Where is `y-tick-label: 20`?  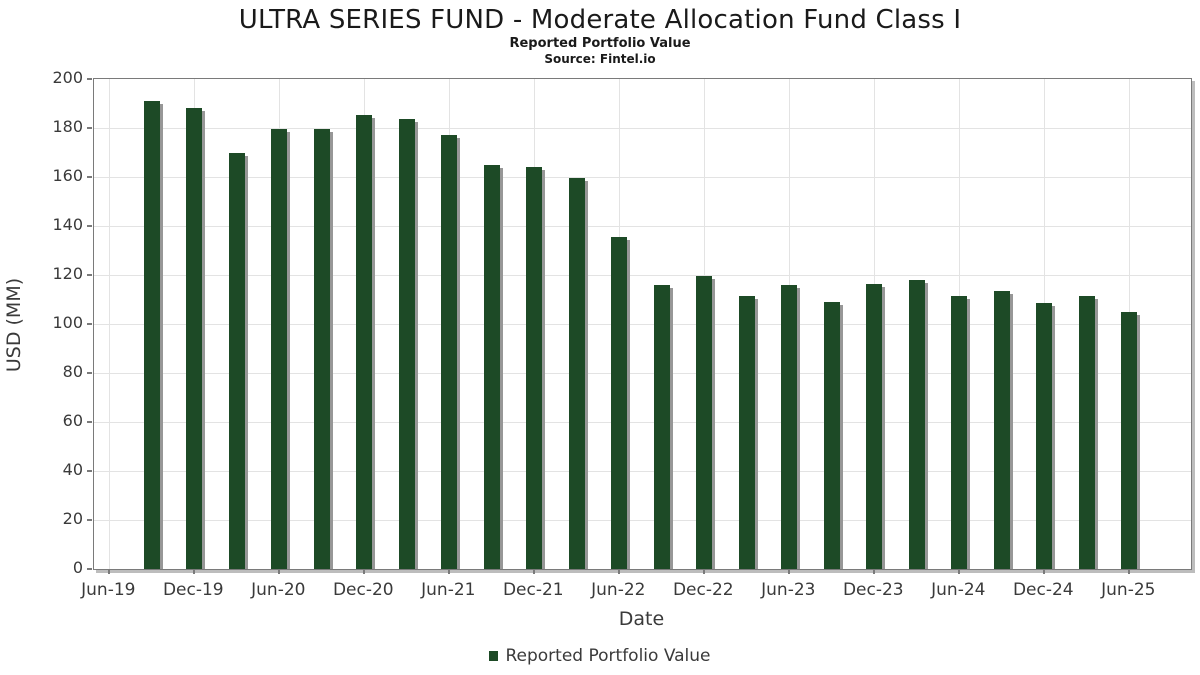 y-tick-label: 20 is located at coordinates (72, 518).